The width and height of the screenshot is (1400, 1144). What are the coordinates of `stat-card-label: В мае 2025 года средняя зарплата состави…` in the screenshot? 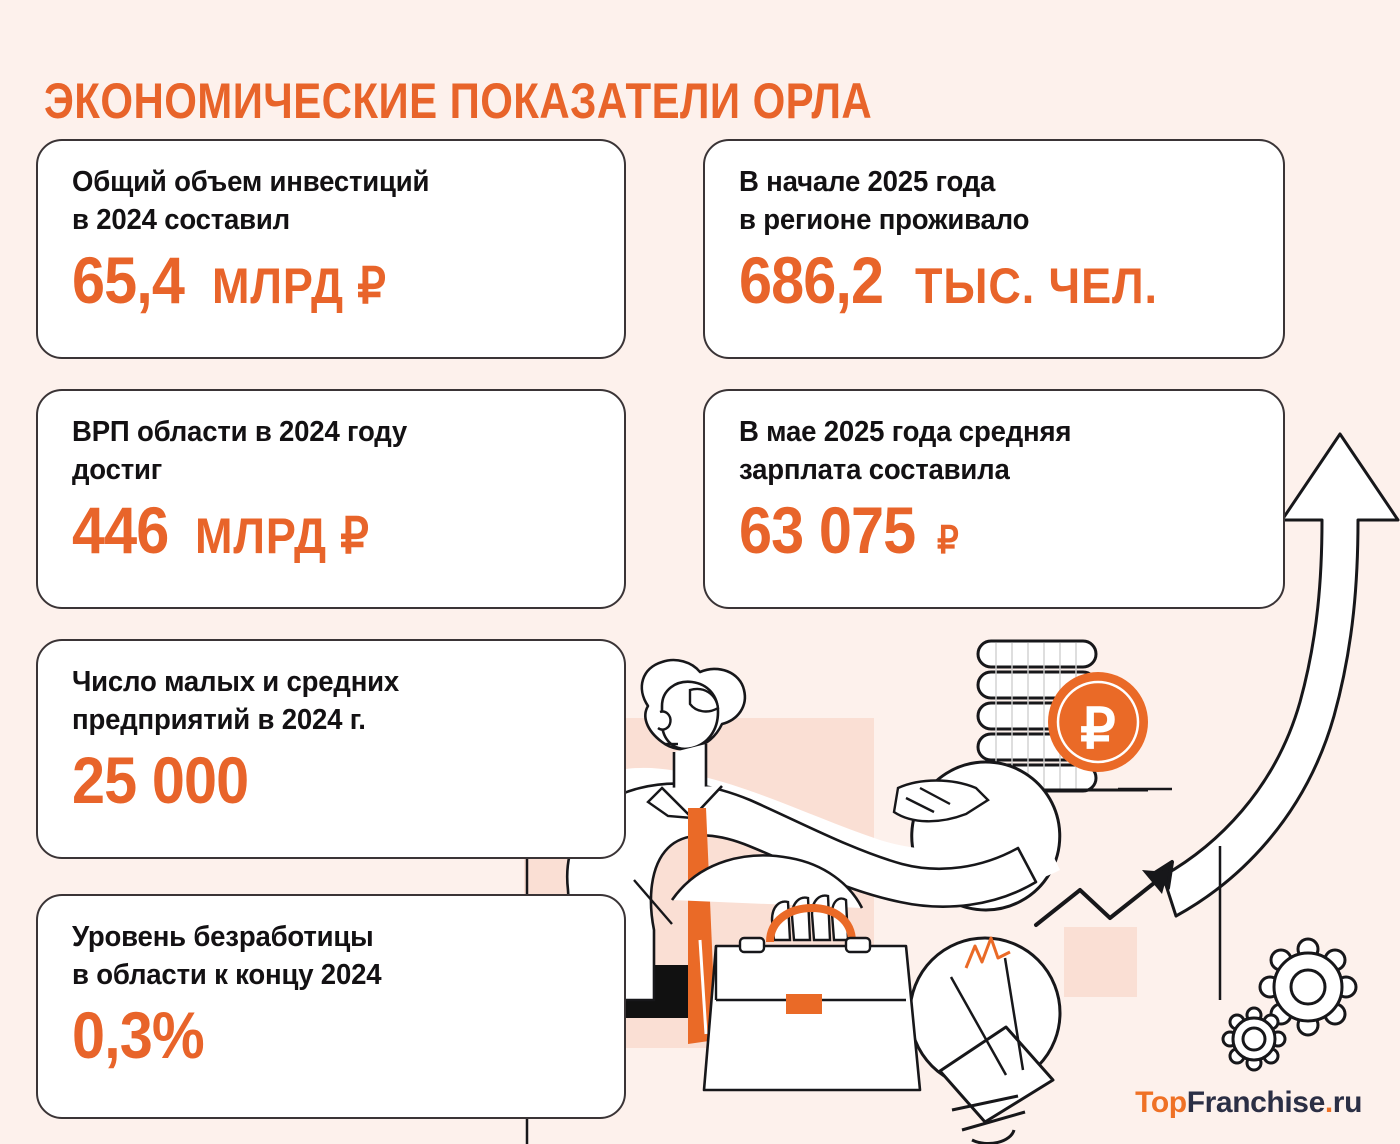 It's located at (905, 451).